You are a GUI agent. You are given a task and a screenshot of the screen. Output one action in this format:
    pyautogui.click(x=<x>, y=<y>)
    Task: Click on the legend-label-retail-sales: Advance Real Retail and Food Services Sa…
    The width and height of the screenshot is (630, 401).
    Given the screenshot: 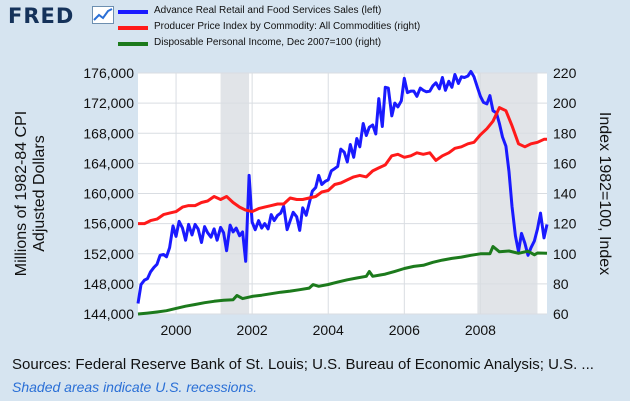 What is the action you would take?
    pyautogui.click(x=268, y=10)
    